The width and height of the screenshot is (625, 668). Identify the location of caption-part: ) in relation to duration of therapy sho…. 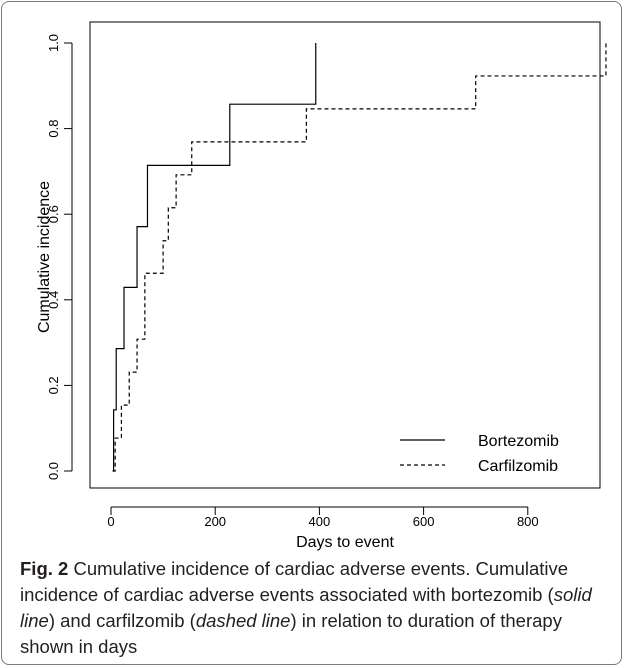
(291, 633).